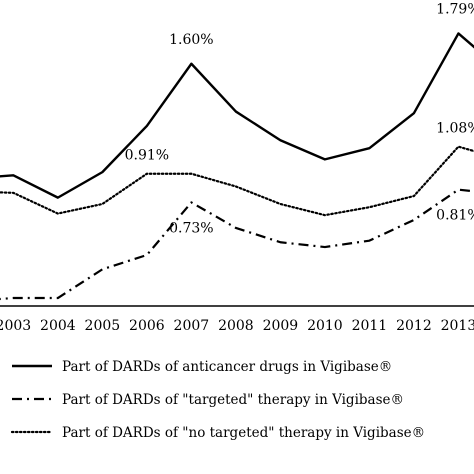 Image resolution: width=474 pixels, height=474 pixels. I want to click on x-tick-label-2008: 2008, so click(236, 326).